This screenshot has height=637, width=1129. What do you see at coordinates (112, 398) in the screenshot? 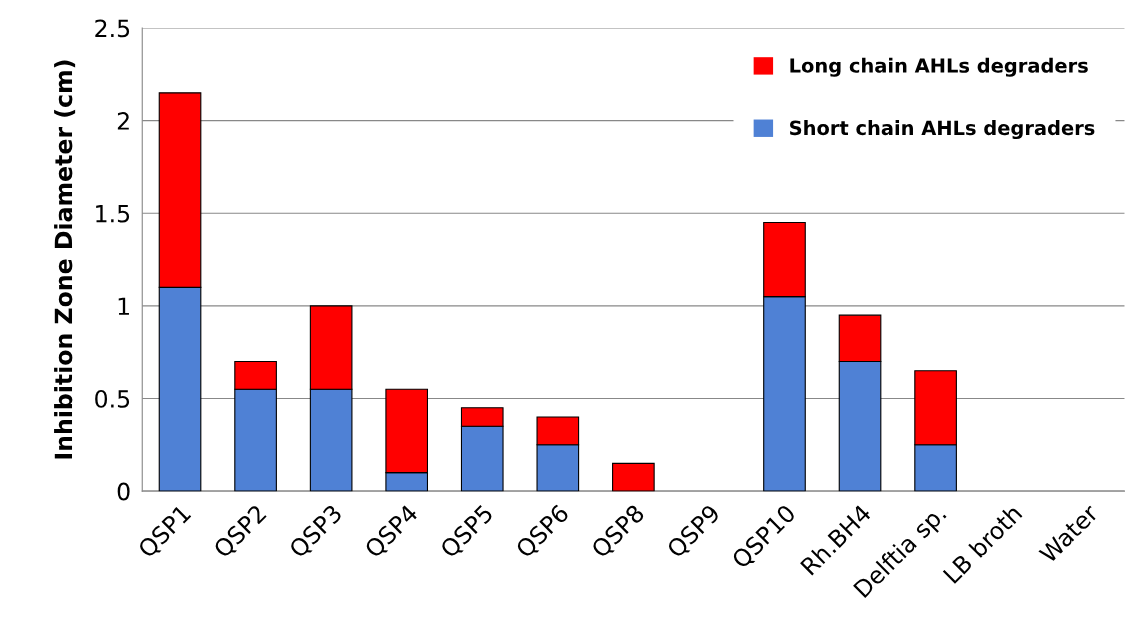
I see `y-tick-label: 0.5` at bounding box center [112, 398].